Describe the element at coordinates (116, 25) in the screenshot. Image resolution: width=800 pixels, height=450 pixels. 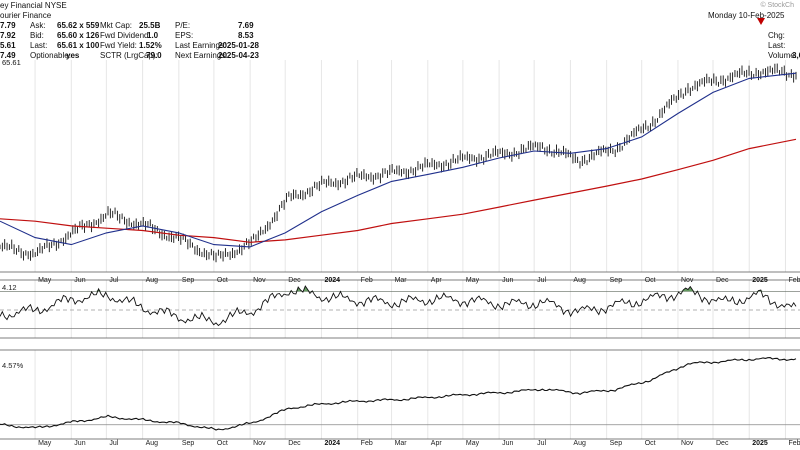
I see `mktcap-label: Mkt Cap:` at that location.